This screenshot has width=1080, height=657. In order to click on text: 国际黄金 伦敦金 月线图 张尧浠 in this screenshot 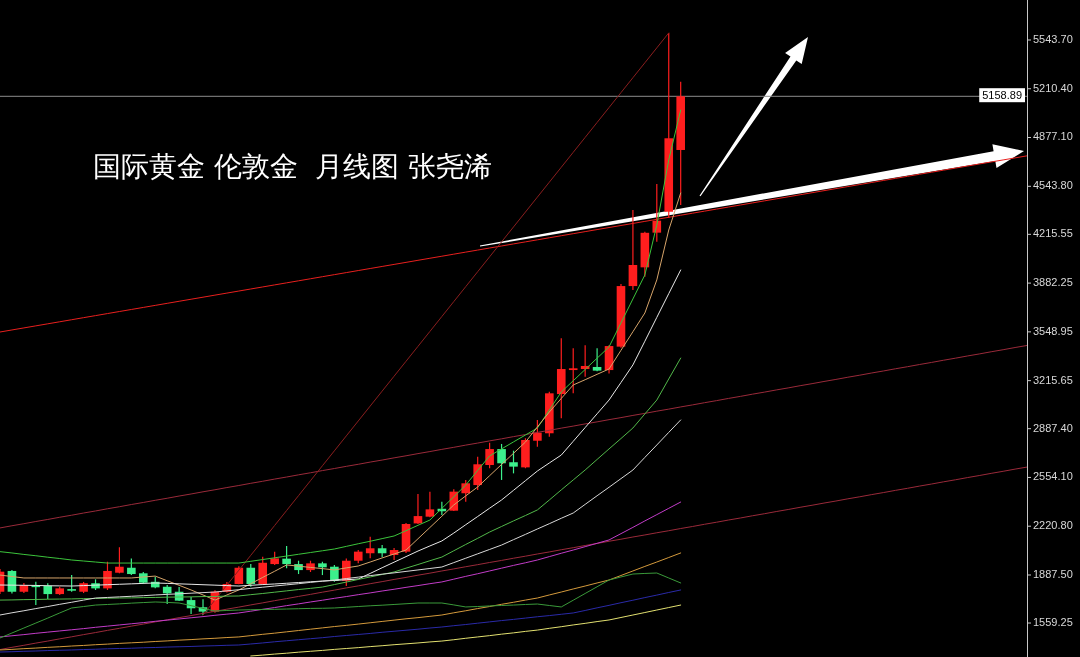, I will do `click(292, 166)`.